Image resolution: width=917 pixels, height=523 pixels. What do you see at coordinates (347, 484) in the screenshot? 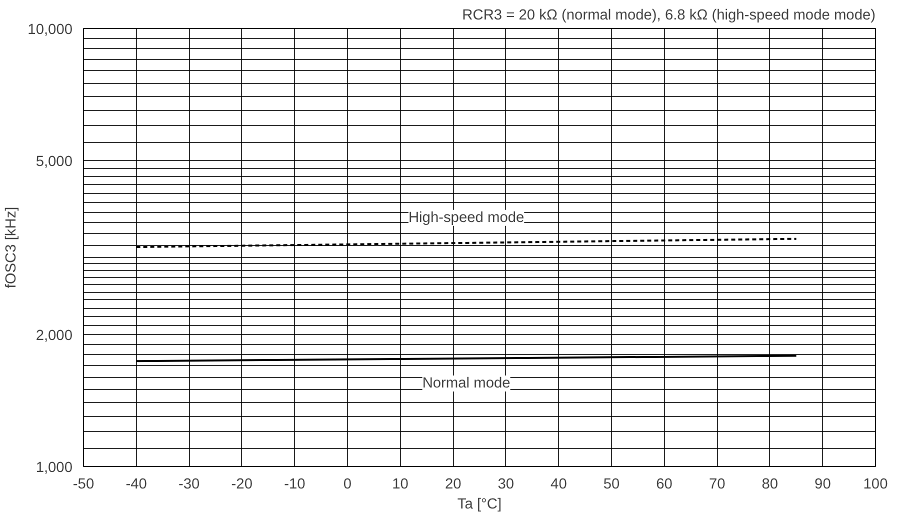
I see `x-tick-label: 0` at bounding box center [347, 484].